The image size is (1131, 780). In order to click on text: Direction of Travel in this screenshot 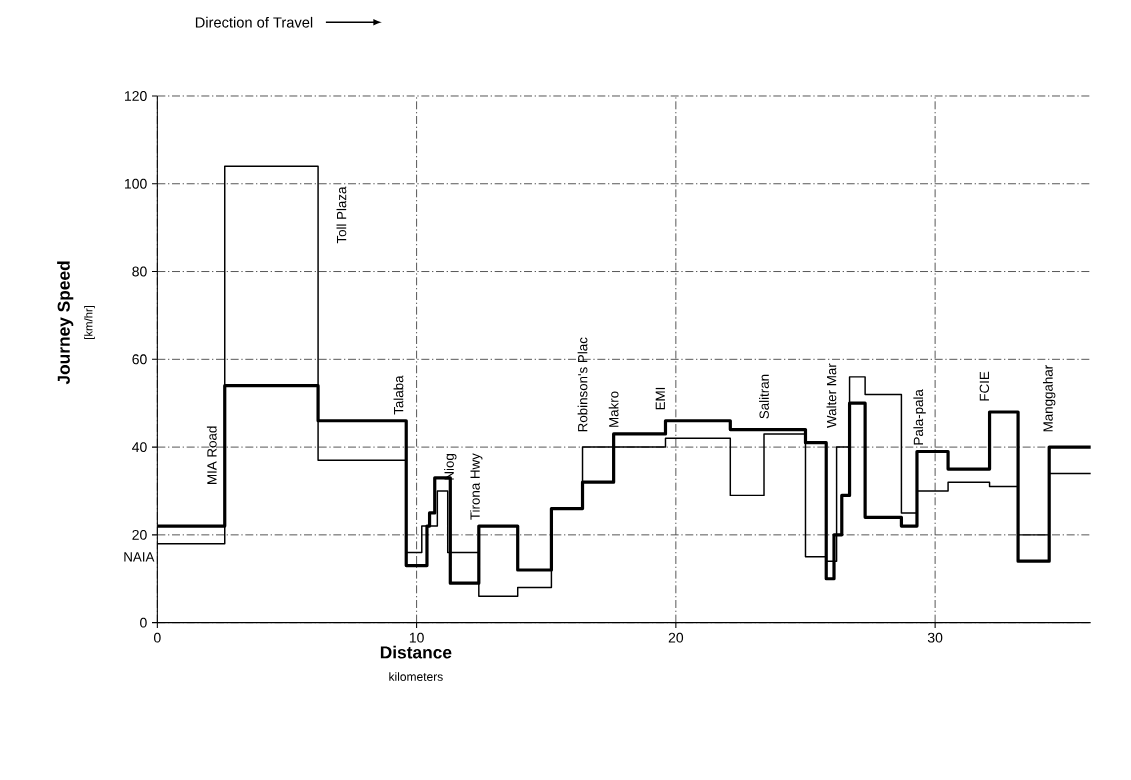, I will do `click(254, 22)`.